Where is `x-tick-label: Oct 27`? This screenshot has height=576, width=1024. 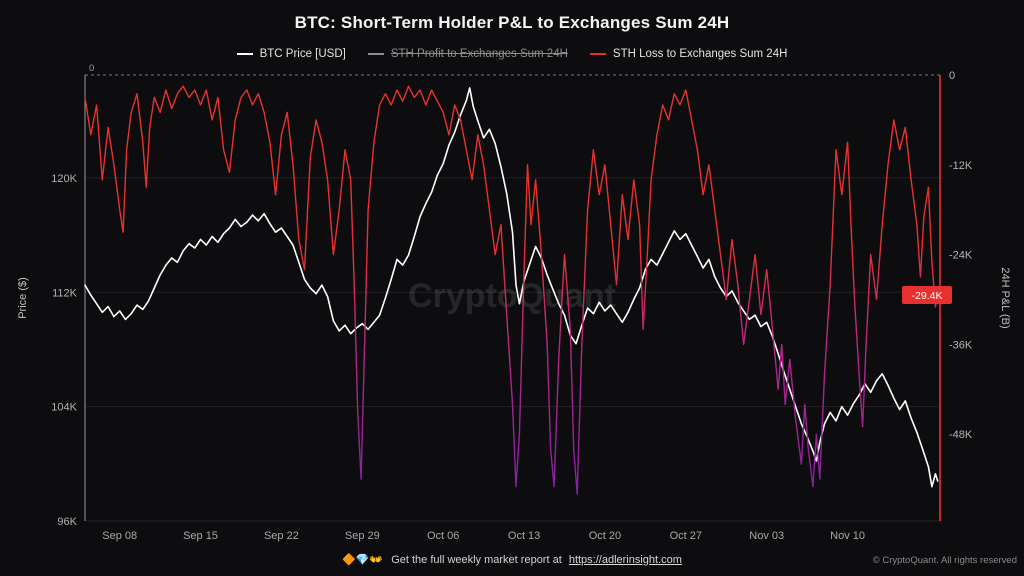
x-tick-label: Oct 27 is located at coordinates (686, 536).